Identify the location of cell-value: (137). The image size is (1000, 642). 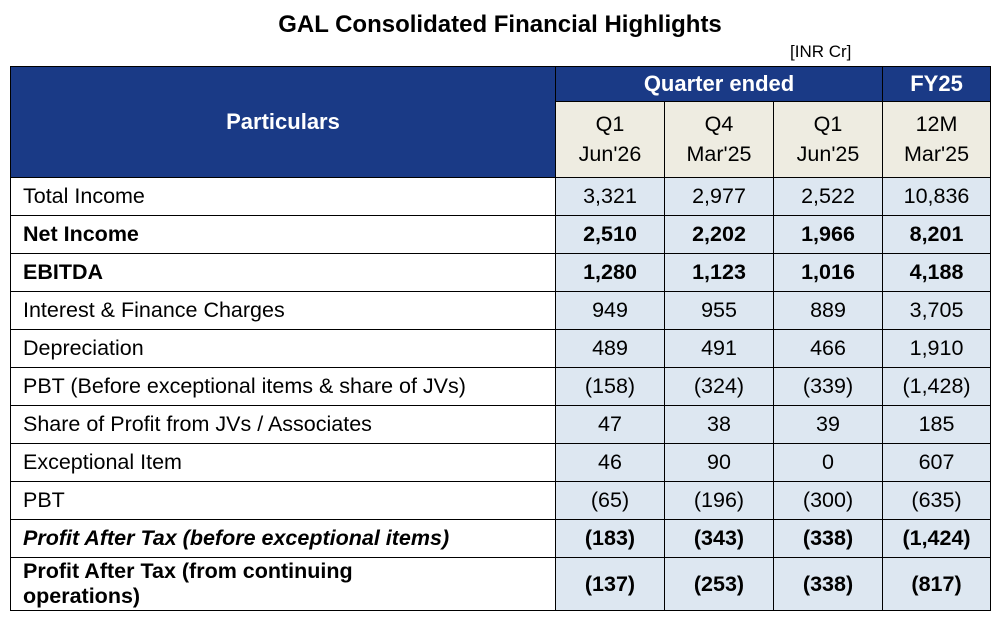
(610, 584).